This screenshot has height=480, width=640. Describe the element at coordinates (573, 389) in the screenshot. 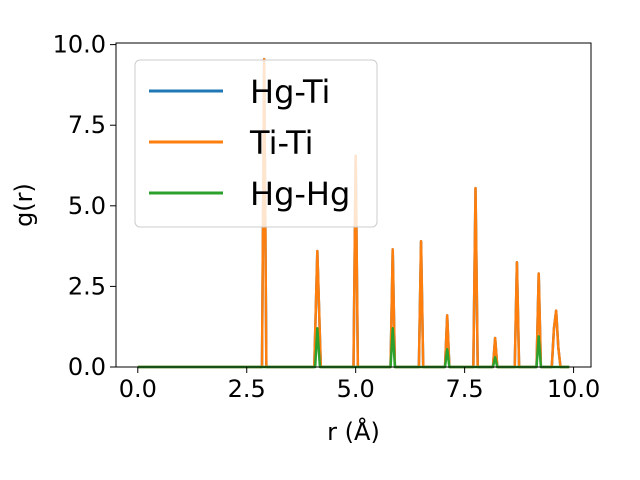

I see `x-tick-label: 10.0` at that location.